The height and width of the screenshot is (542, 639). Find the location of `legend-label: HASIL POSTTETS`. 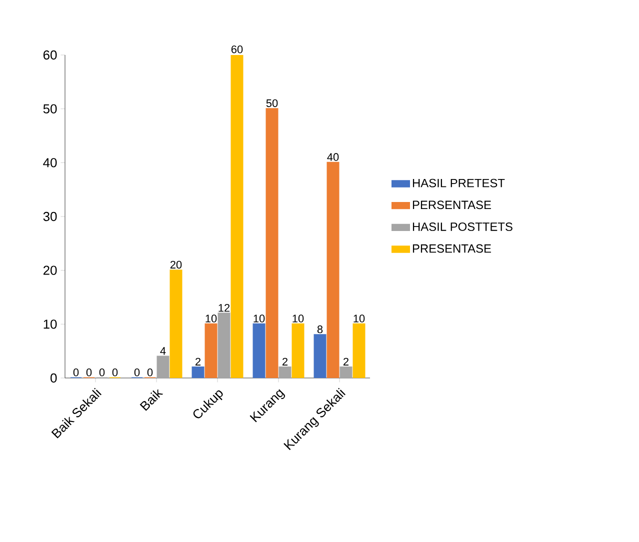

legend-label: HASIL POSTTETS is located at coordinates (462, 226).